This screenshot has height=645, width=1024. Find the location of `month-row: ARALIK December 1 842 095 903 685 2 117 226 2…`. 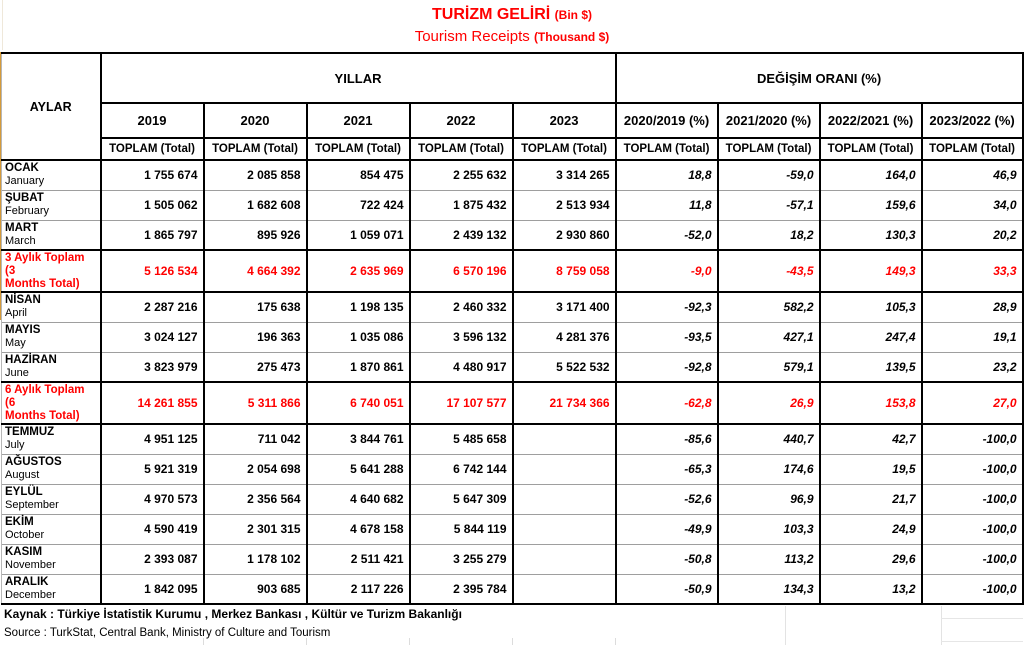

month-row: ARALIK December 1 842 095 903 685 2 117 226 2… is located at coordinates (512, 589).